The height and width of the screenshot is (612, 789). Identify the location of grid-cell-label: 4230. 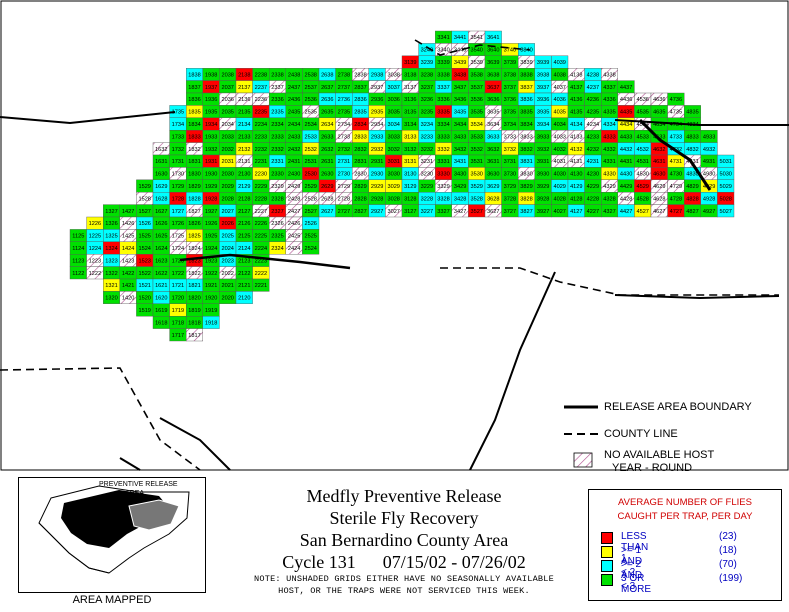
(593, 175).